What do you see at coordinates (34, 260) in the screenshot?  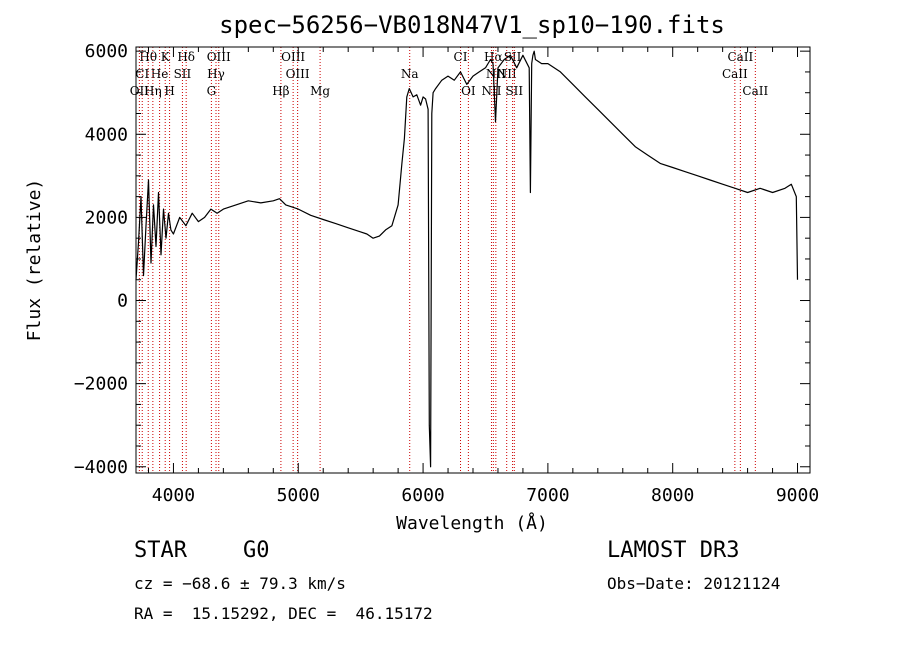 I see `y-axis-label: Flux (relative)` at bounding box center [34, 260].